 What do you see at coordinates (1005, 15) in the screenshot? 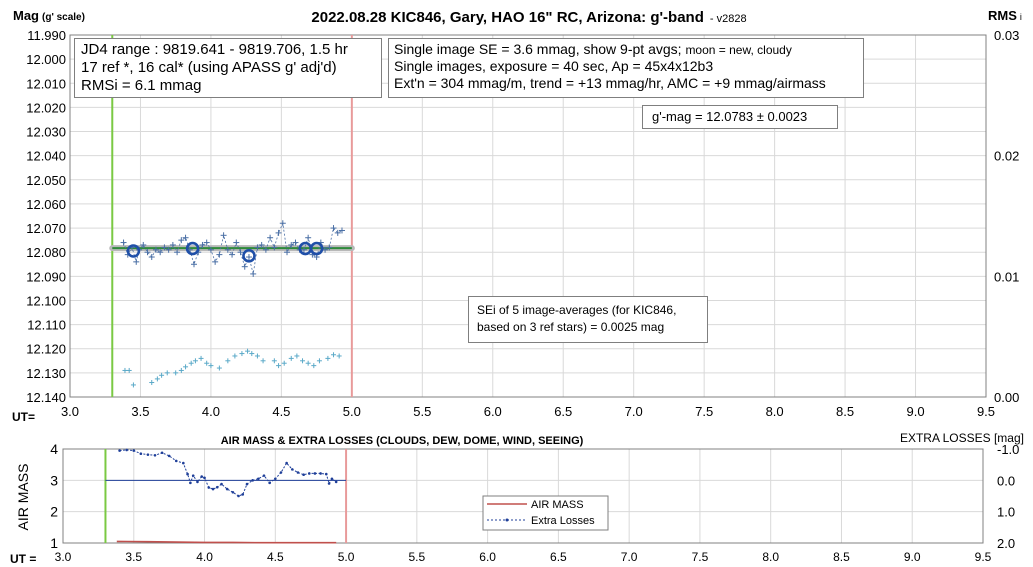
I see `rms-axis-title: RMS i` at bounding box center [1005, 15].